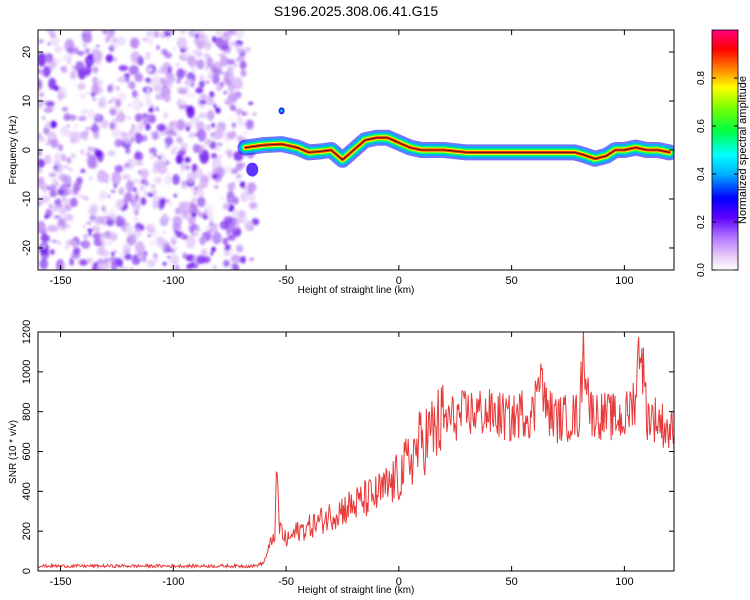  Describe the element at coordinates (624, 281) in the screenshot. I see `spectrogram-xtick-label: 100` at that location.